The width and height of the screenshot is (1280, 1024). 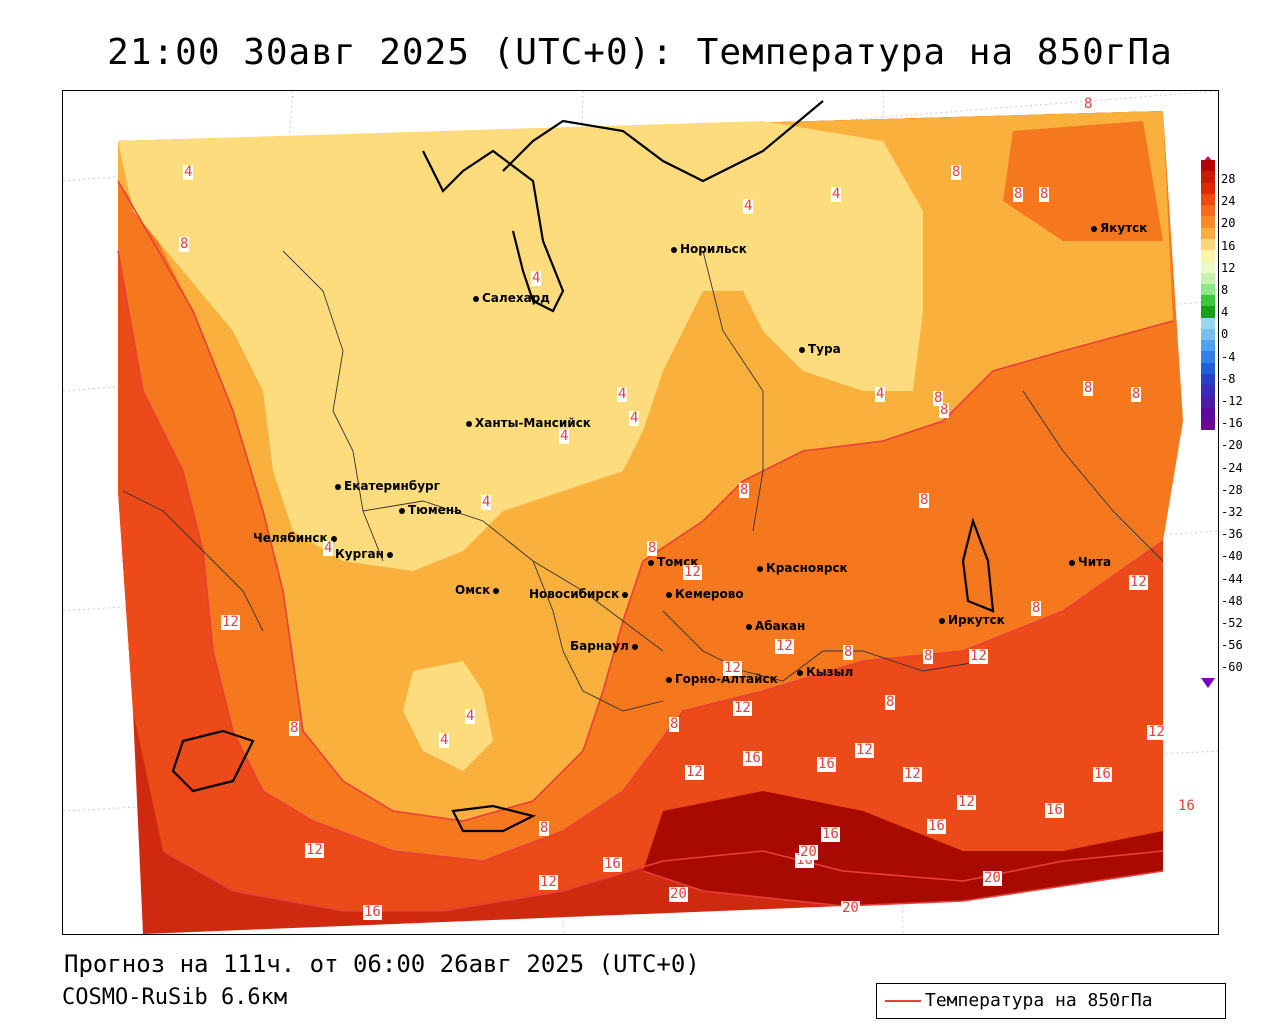 What do you see at coordinates (1228, 179) in the screenshot?
I see `colorbar-tick-label: 28` at bounding box center [1228, 179].